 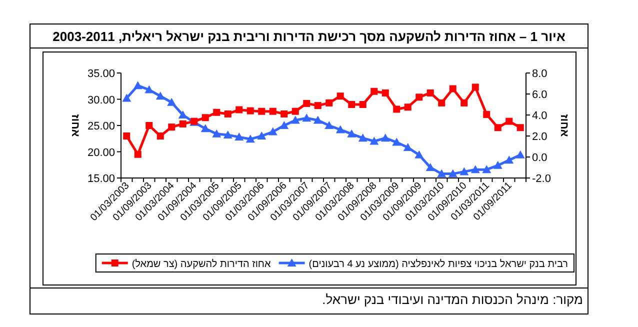 What do you see at coordinates (541, 179) in the screenshot?
I see `y2-tick-label: -2.0` at bounding box center [541, 179].